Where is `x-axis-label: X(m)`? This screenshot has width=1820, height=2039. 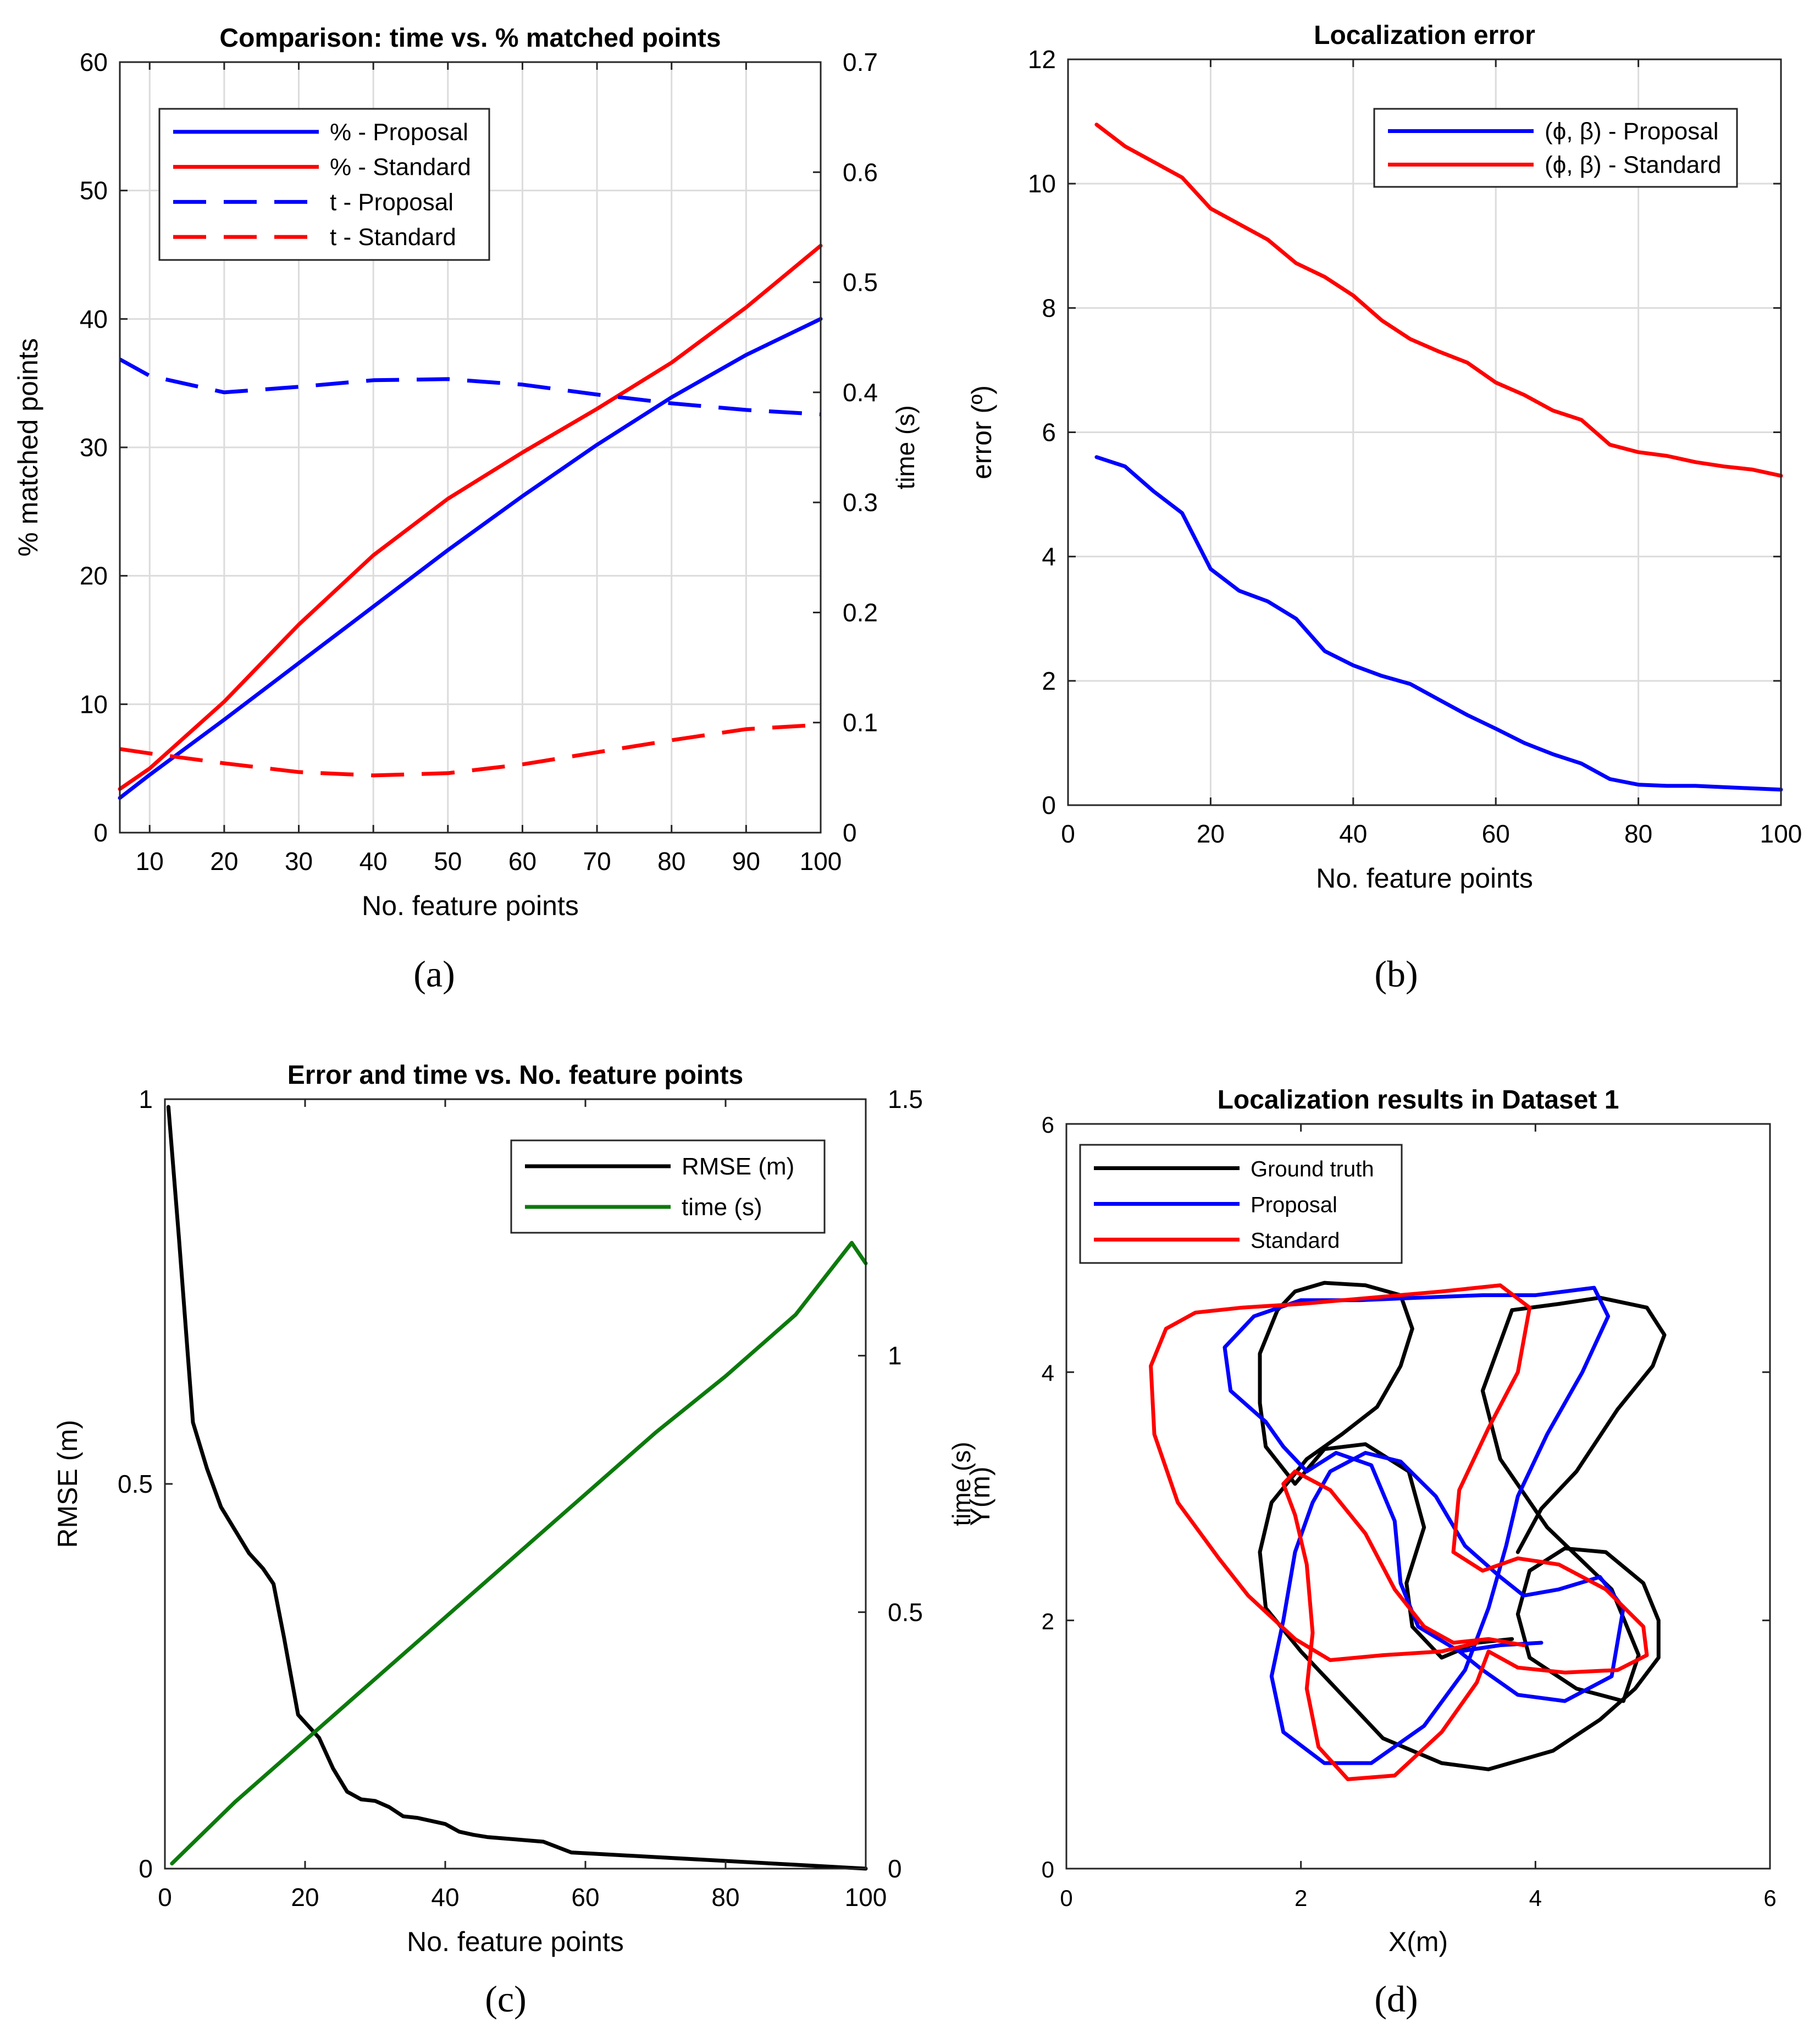 x-axis-label: X(m) is located at coordinates (1418, 1942).